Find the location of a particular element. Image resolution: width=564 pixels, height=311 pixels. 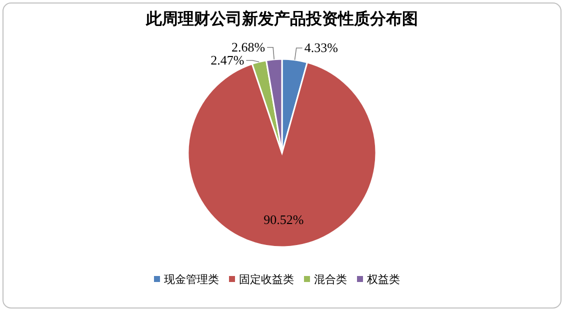

data-label: 2.68% is located at coordinates (248, 46).